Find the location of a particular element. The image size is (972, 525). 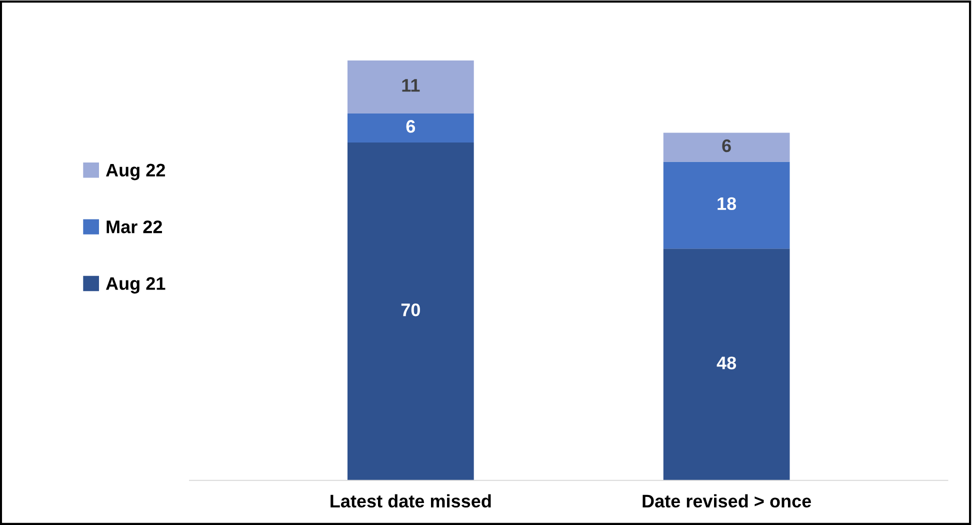

x-tick-label: Latest date missed is located at coordinates (410, 501).